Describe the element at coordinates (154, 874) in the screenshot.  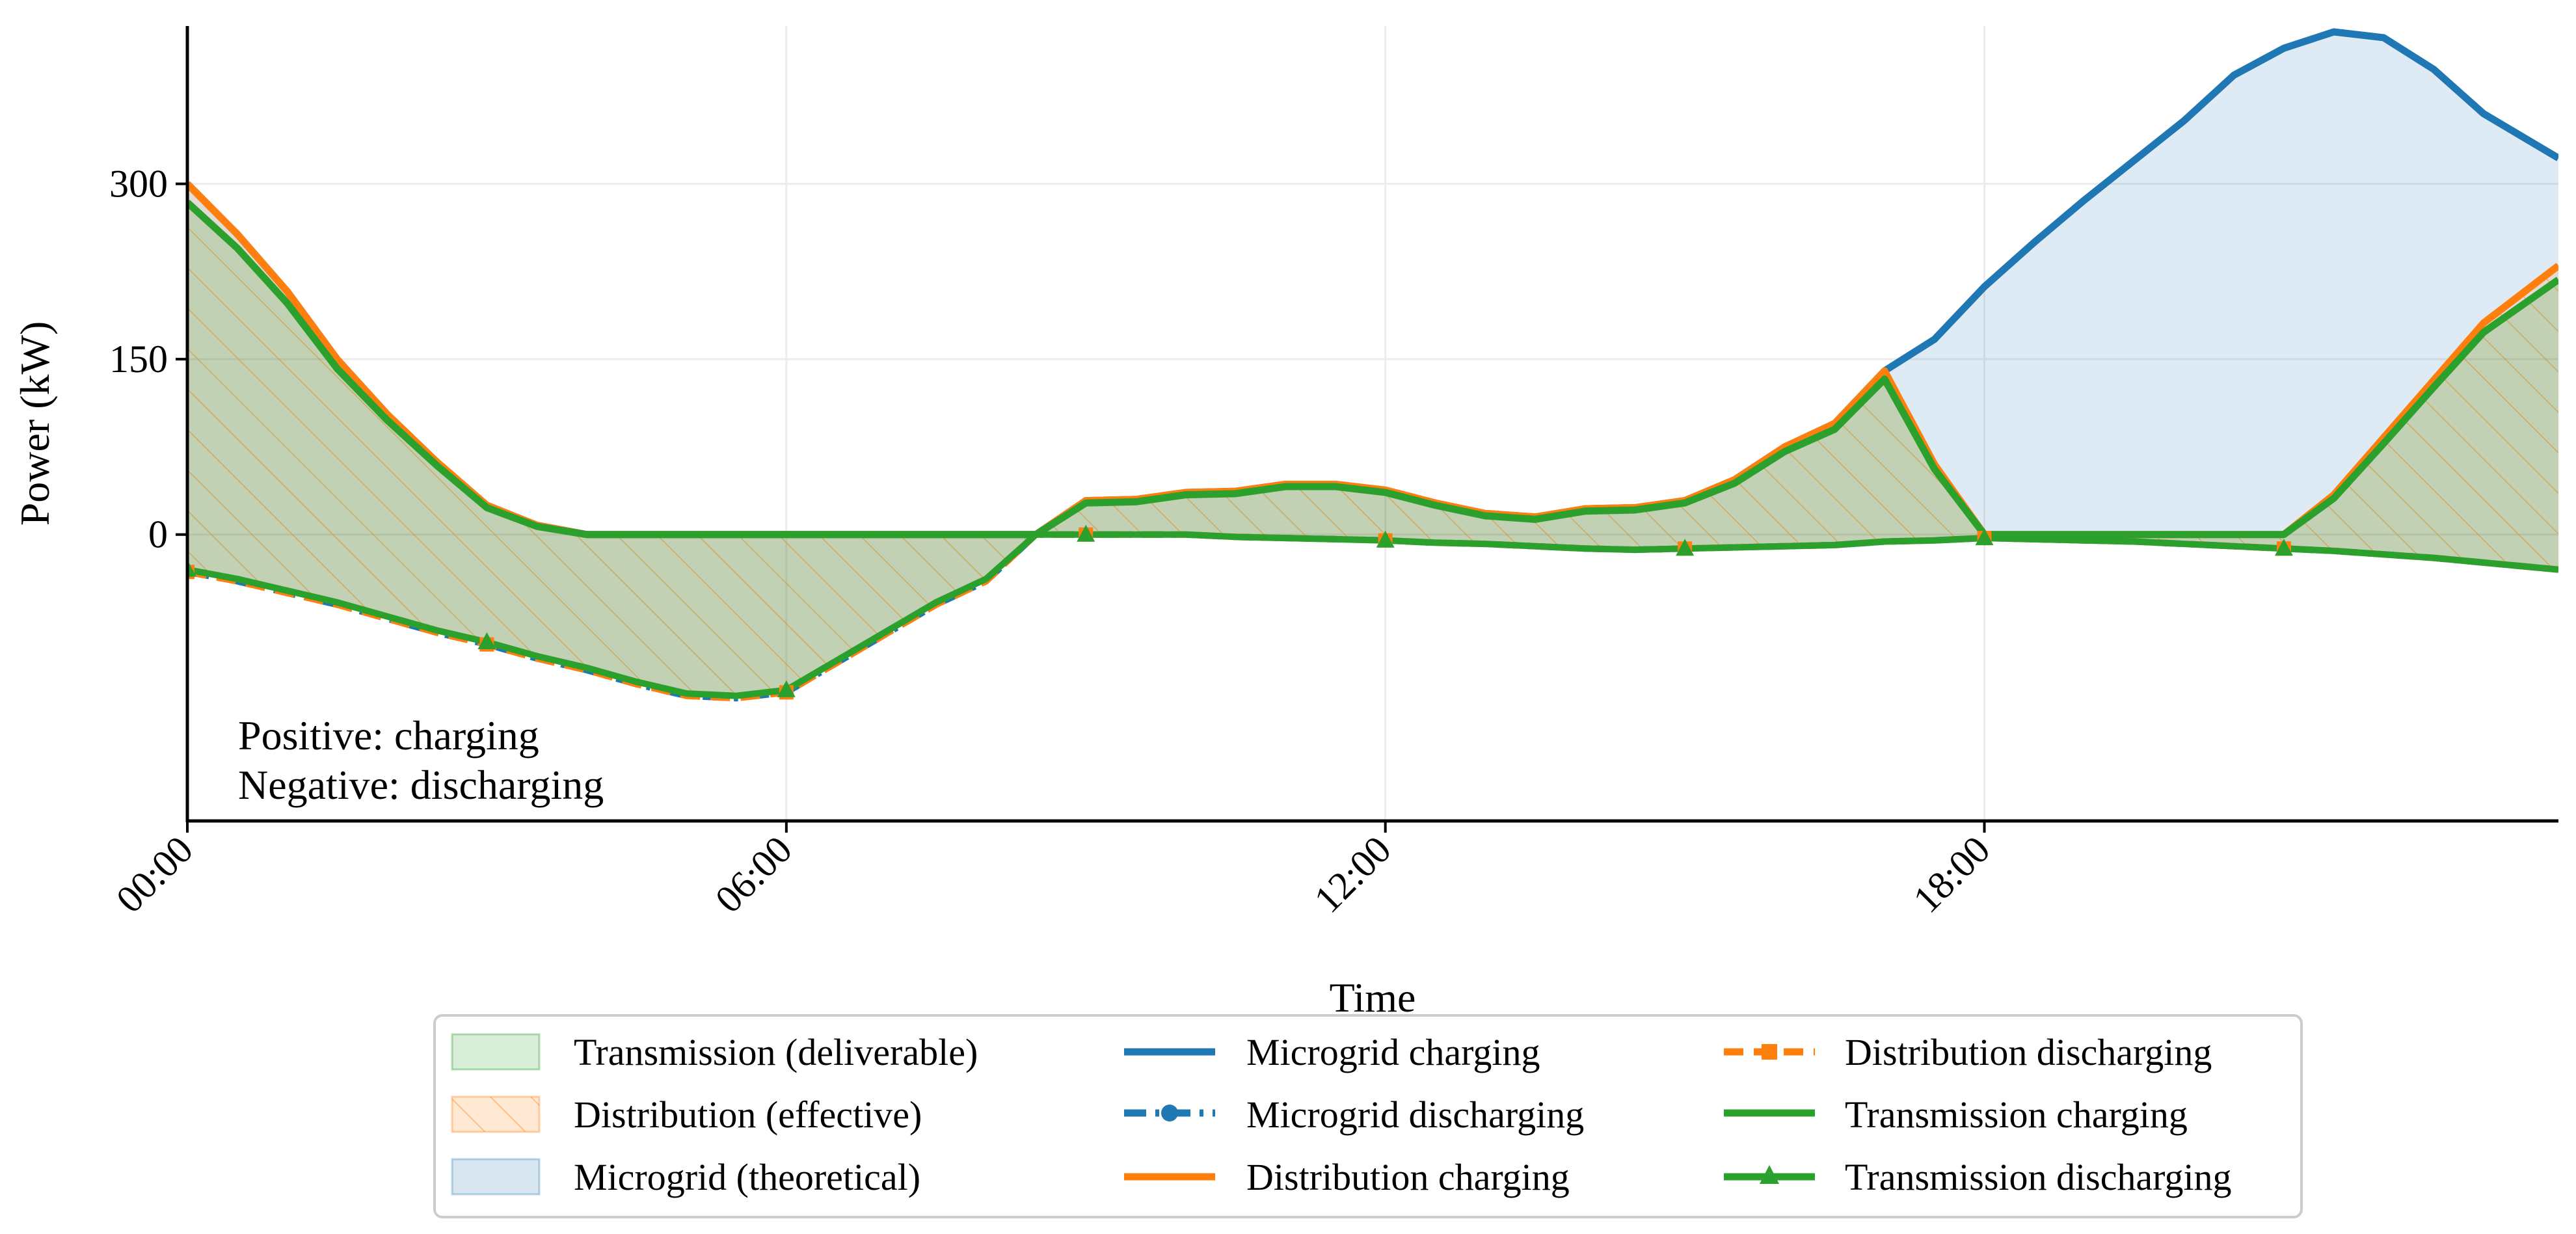
I see `x-tick-label-0: 00:00` at that location.